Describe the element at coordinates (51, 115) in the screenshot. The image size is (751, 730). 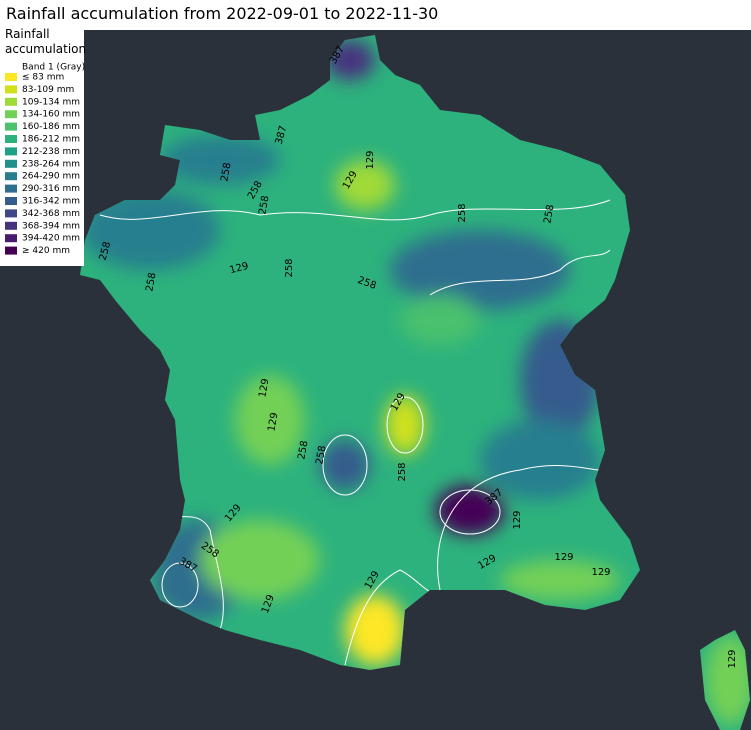
I see `legend-label: 134-160 mm` at that location.